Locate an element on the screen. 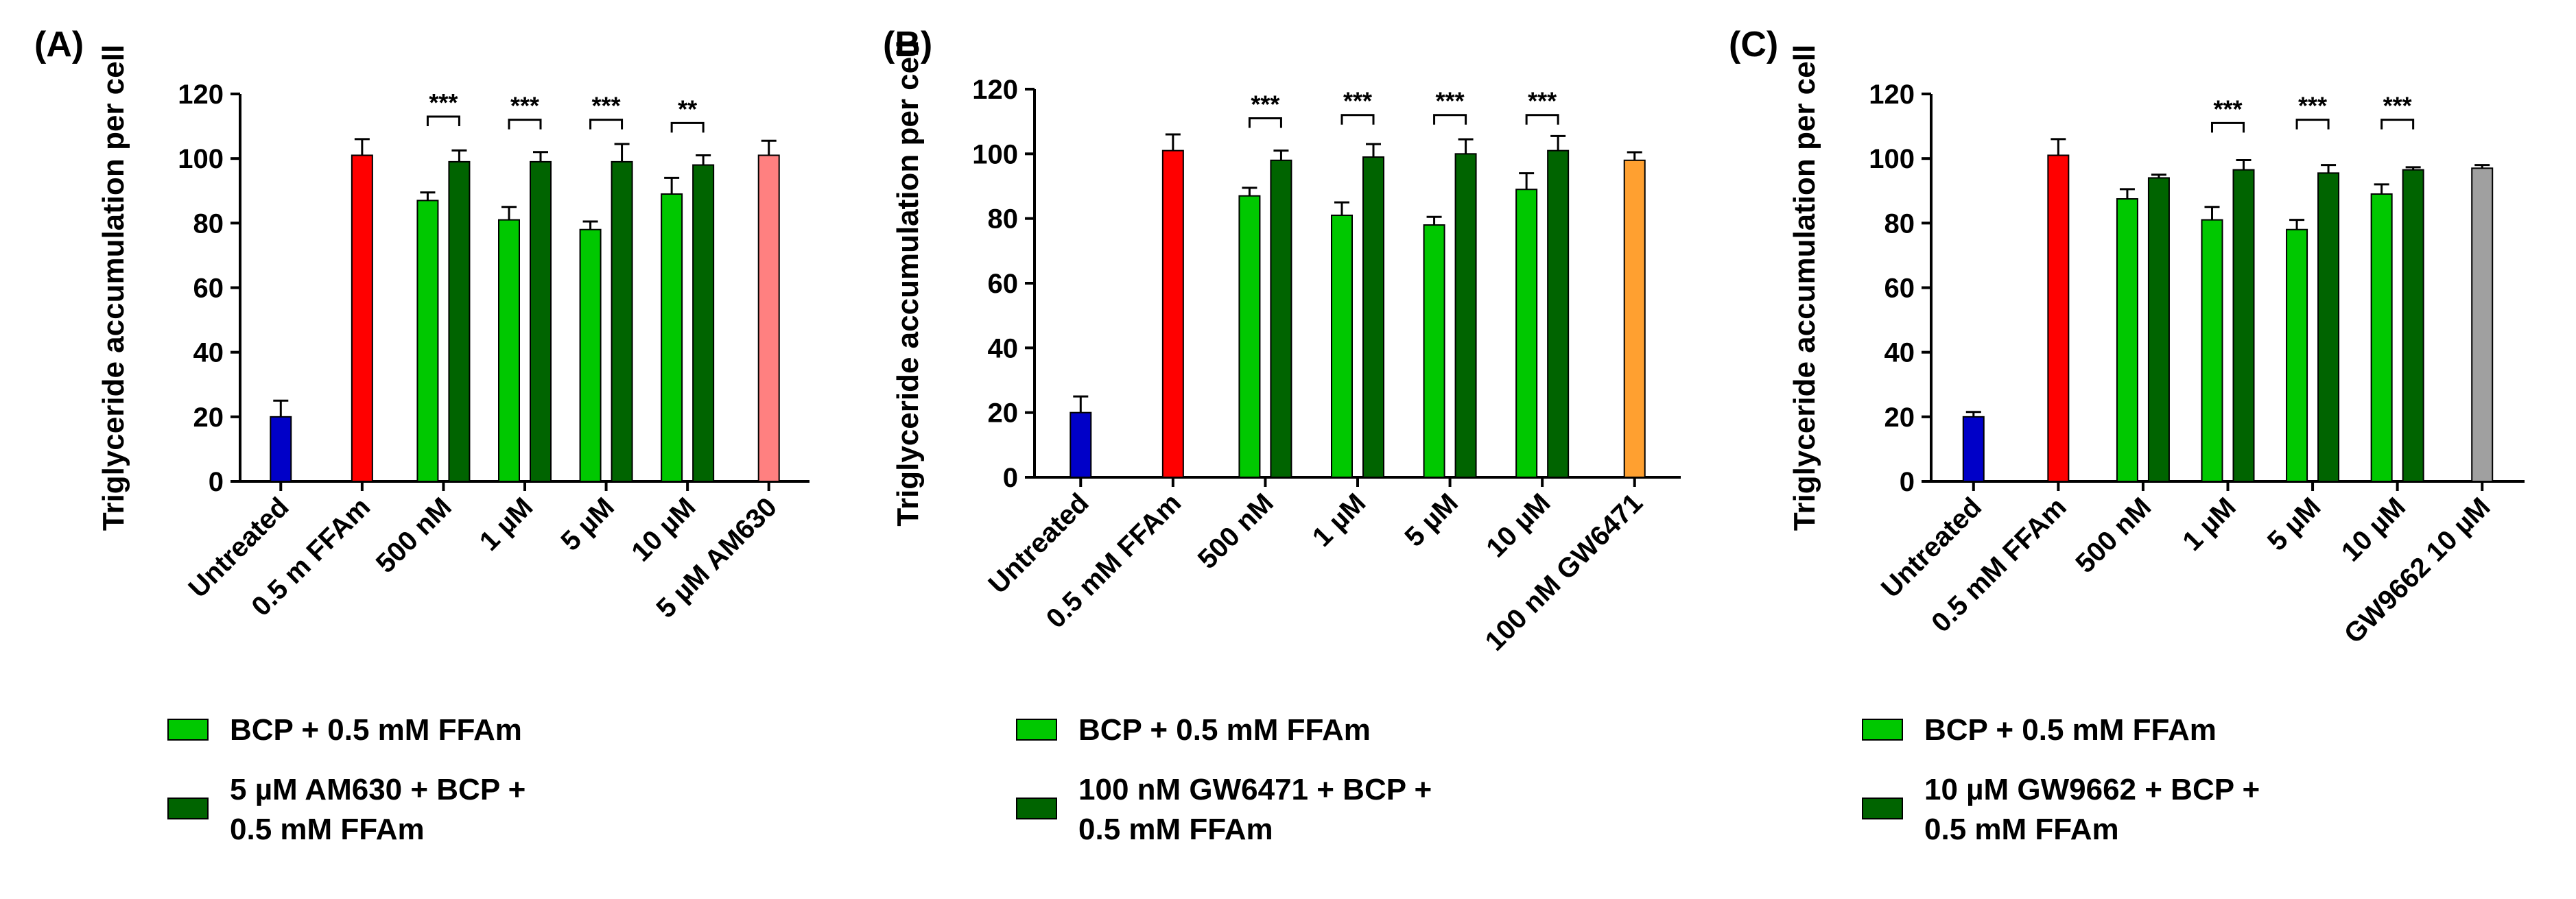 This screenshot has height=899, width=2576. panel-letter: (C) is located at coordinates (1753, 44).